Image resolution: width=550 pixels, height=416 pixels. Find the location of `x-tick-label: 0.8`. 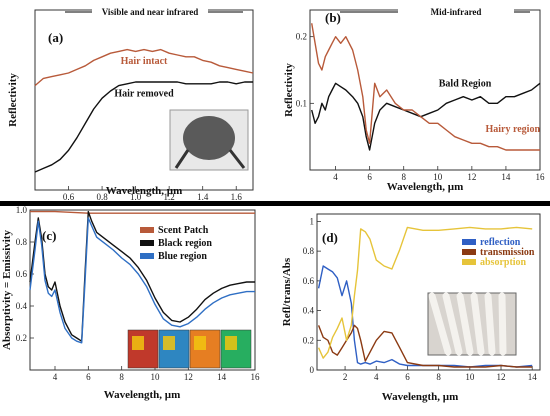

x-tick-label: 0.8 is located at coordinates (102, 197).